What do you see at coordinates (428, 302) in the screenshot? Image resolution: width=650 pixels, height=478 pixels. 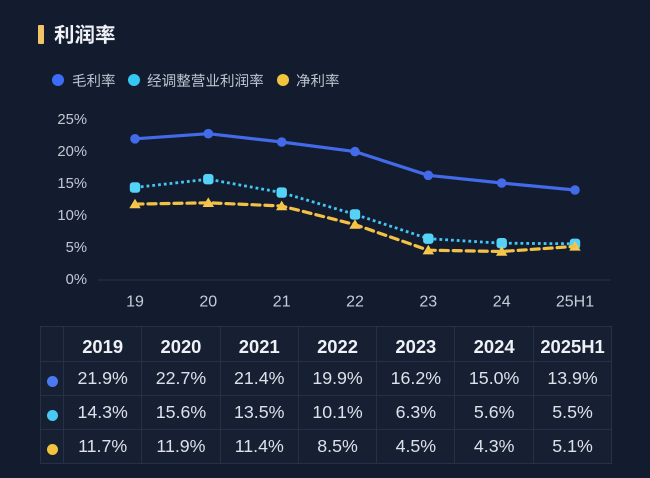 I see `svg-text: 23` at bounding box center [428, 302].